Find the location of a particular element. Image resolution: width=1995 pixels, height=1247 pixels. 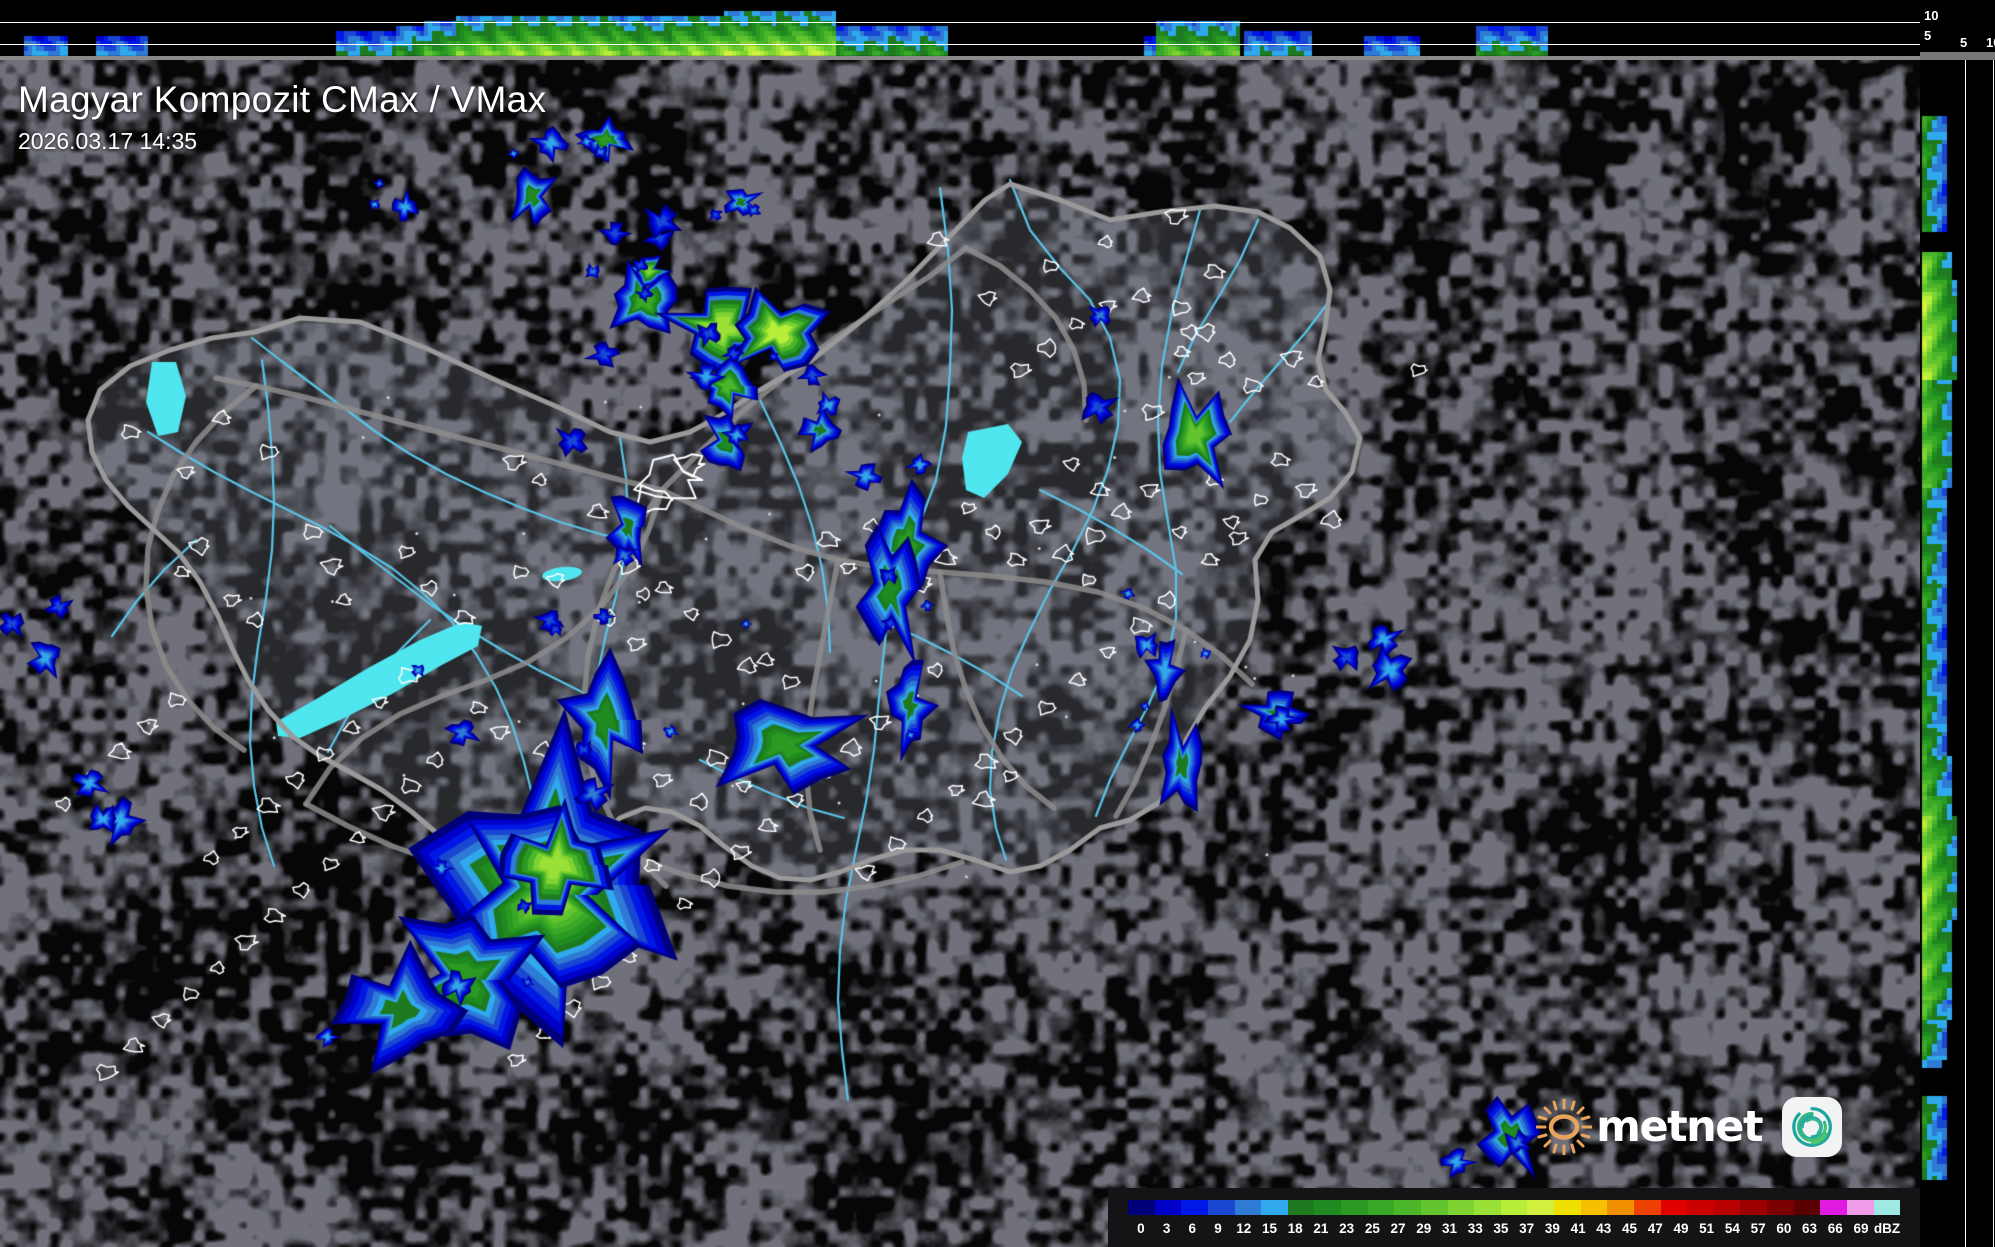

sun-icon is located at coordinates (1564, 1127).